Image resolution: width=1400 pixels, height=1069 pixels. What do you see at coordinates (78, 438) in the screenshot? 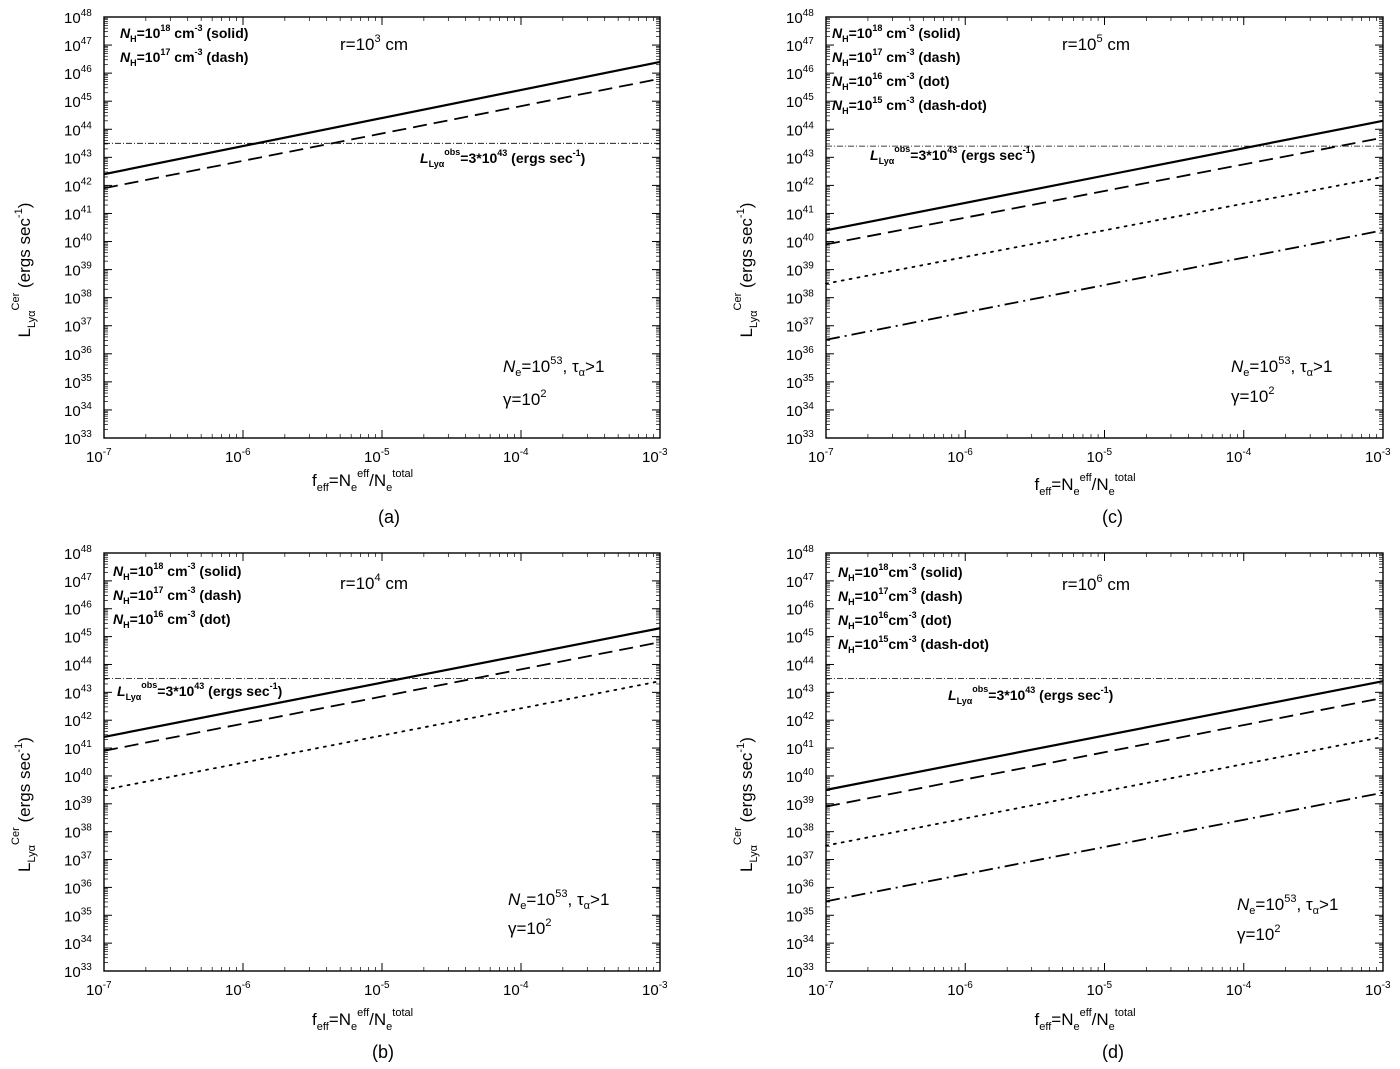
I see `y-tick-label: 1033` at bounding box center [78, 438].